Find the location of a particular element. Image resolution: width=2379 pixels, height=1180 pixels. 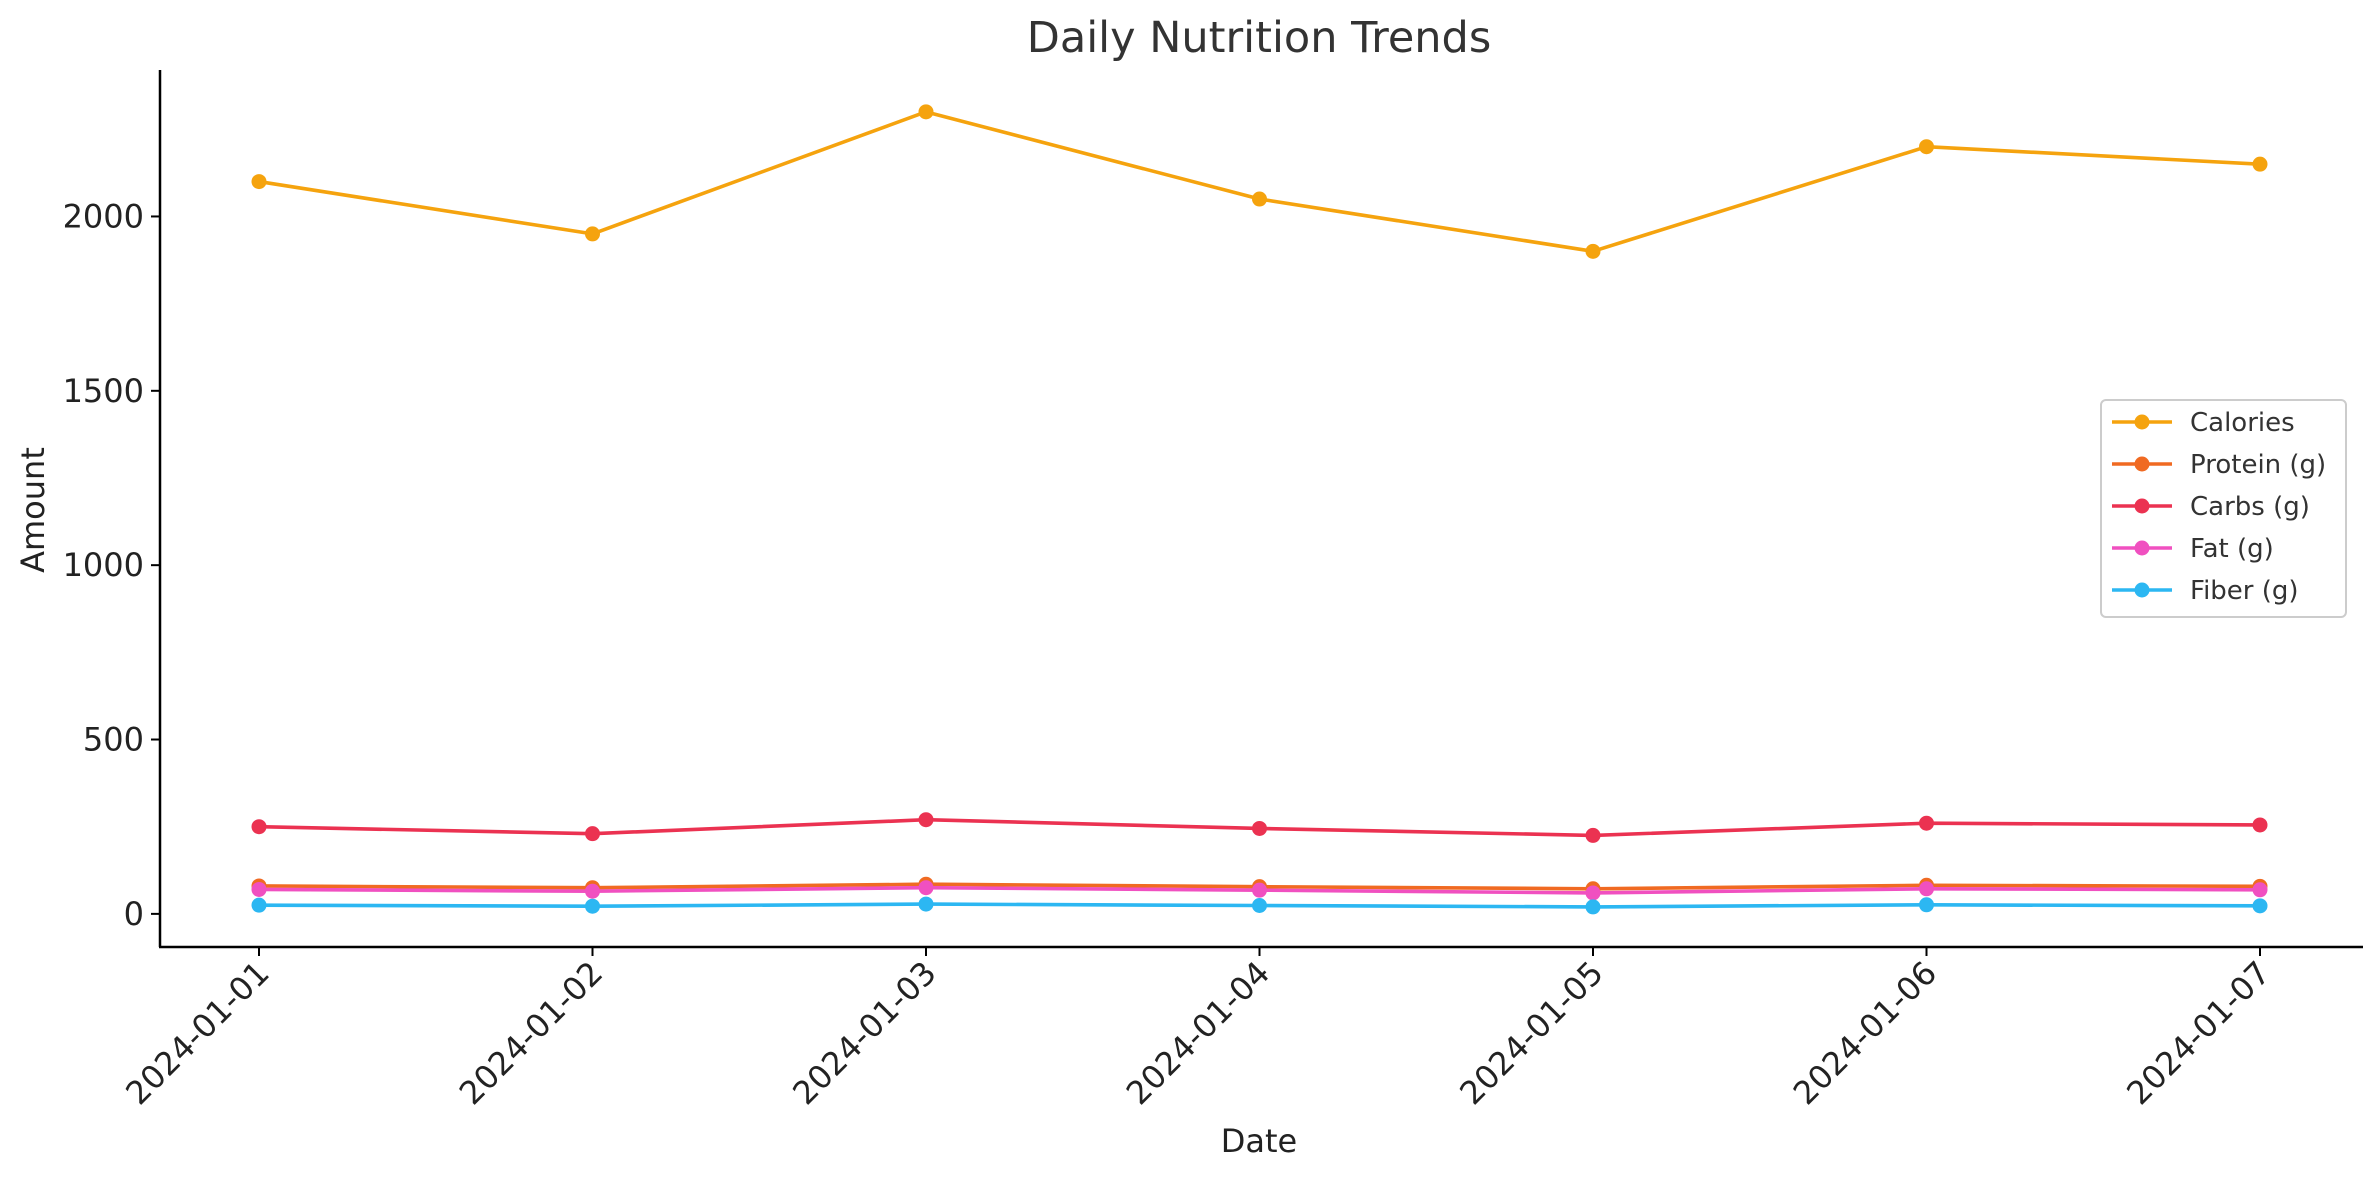

series-fiber-g is located at coordinates (1259, 905).